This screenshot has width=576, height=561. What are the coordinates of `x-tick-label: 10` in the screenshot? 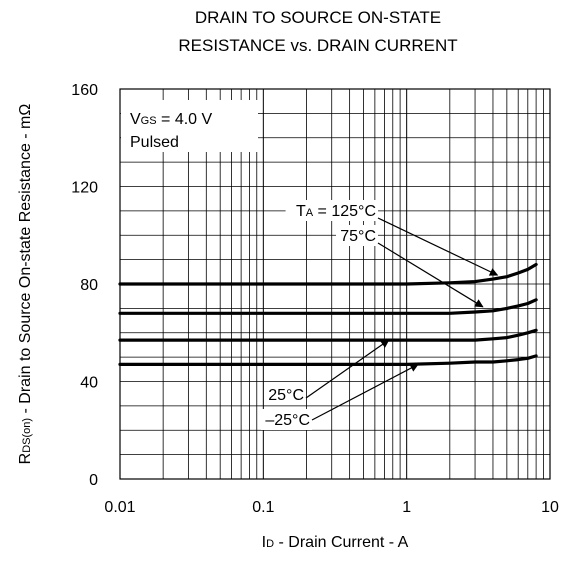 It's located at (550, 507).